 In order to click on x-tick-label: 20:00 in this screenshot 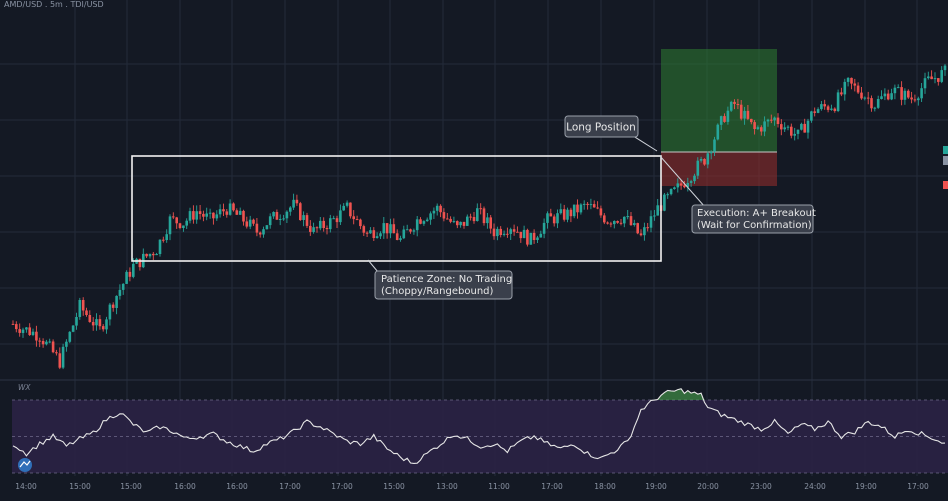, I will do `click(708, 486)`.